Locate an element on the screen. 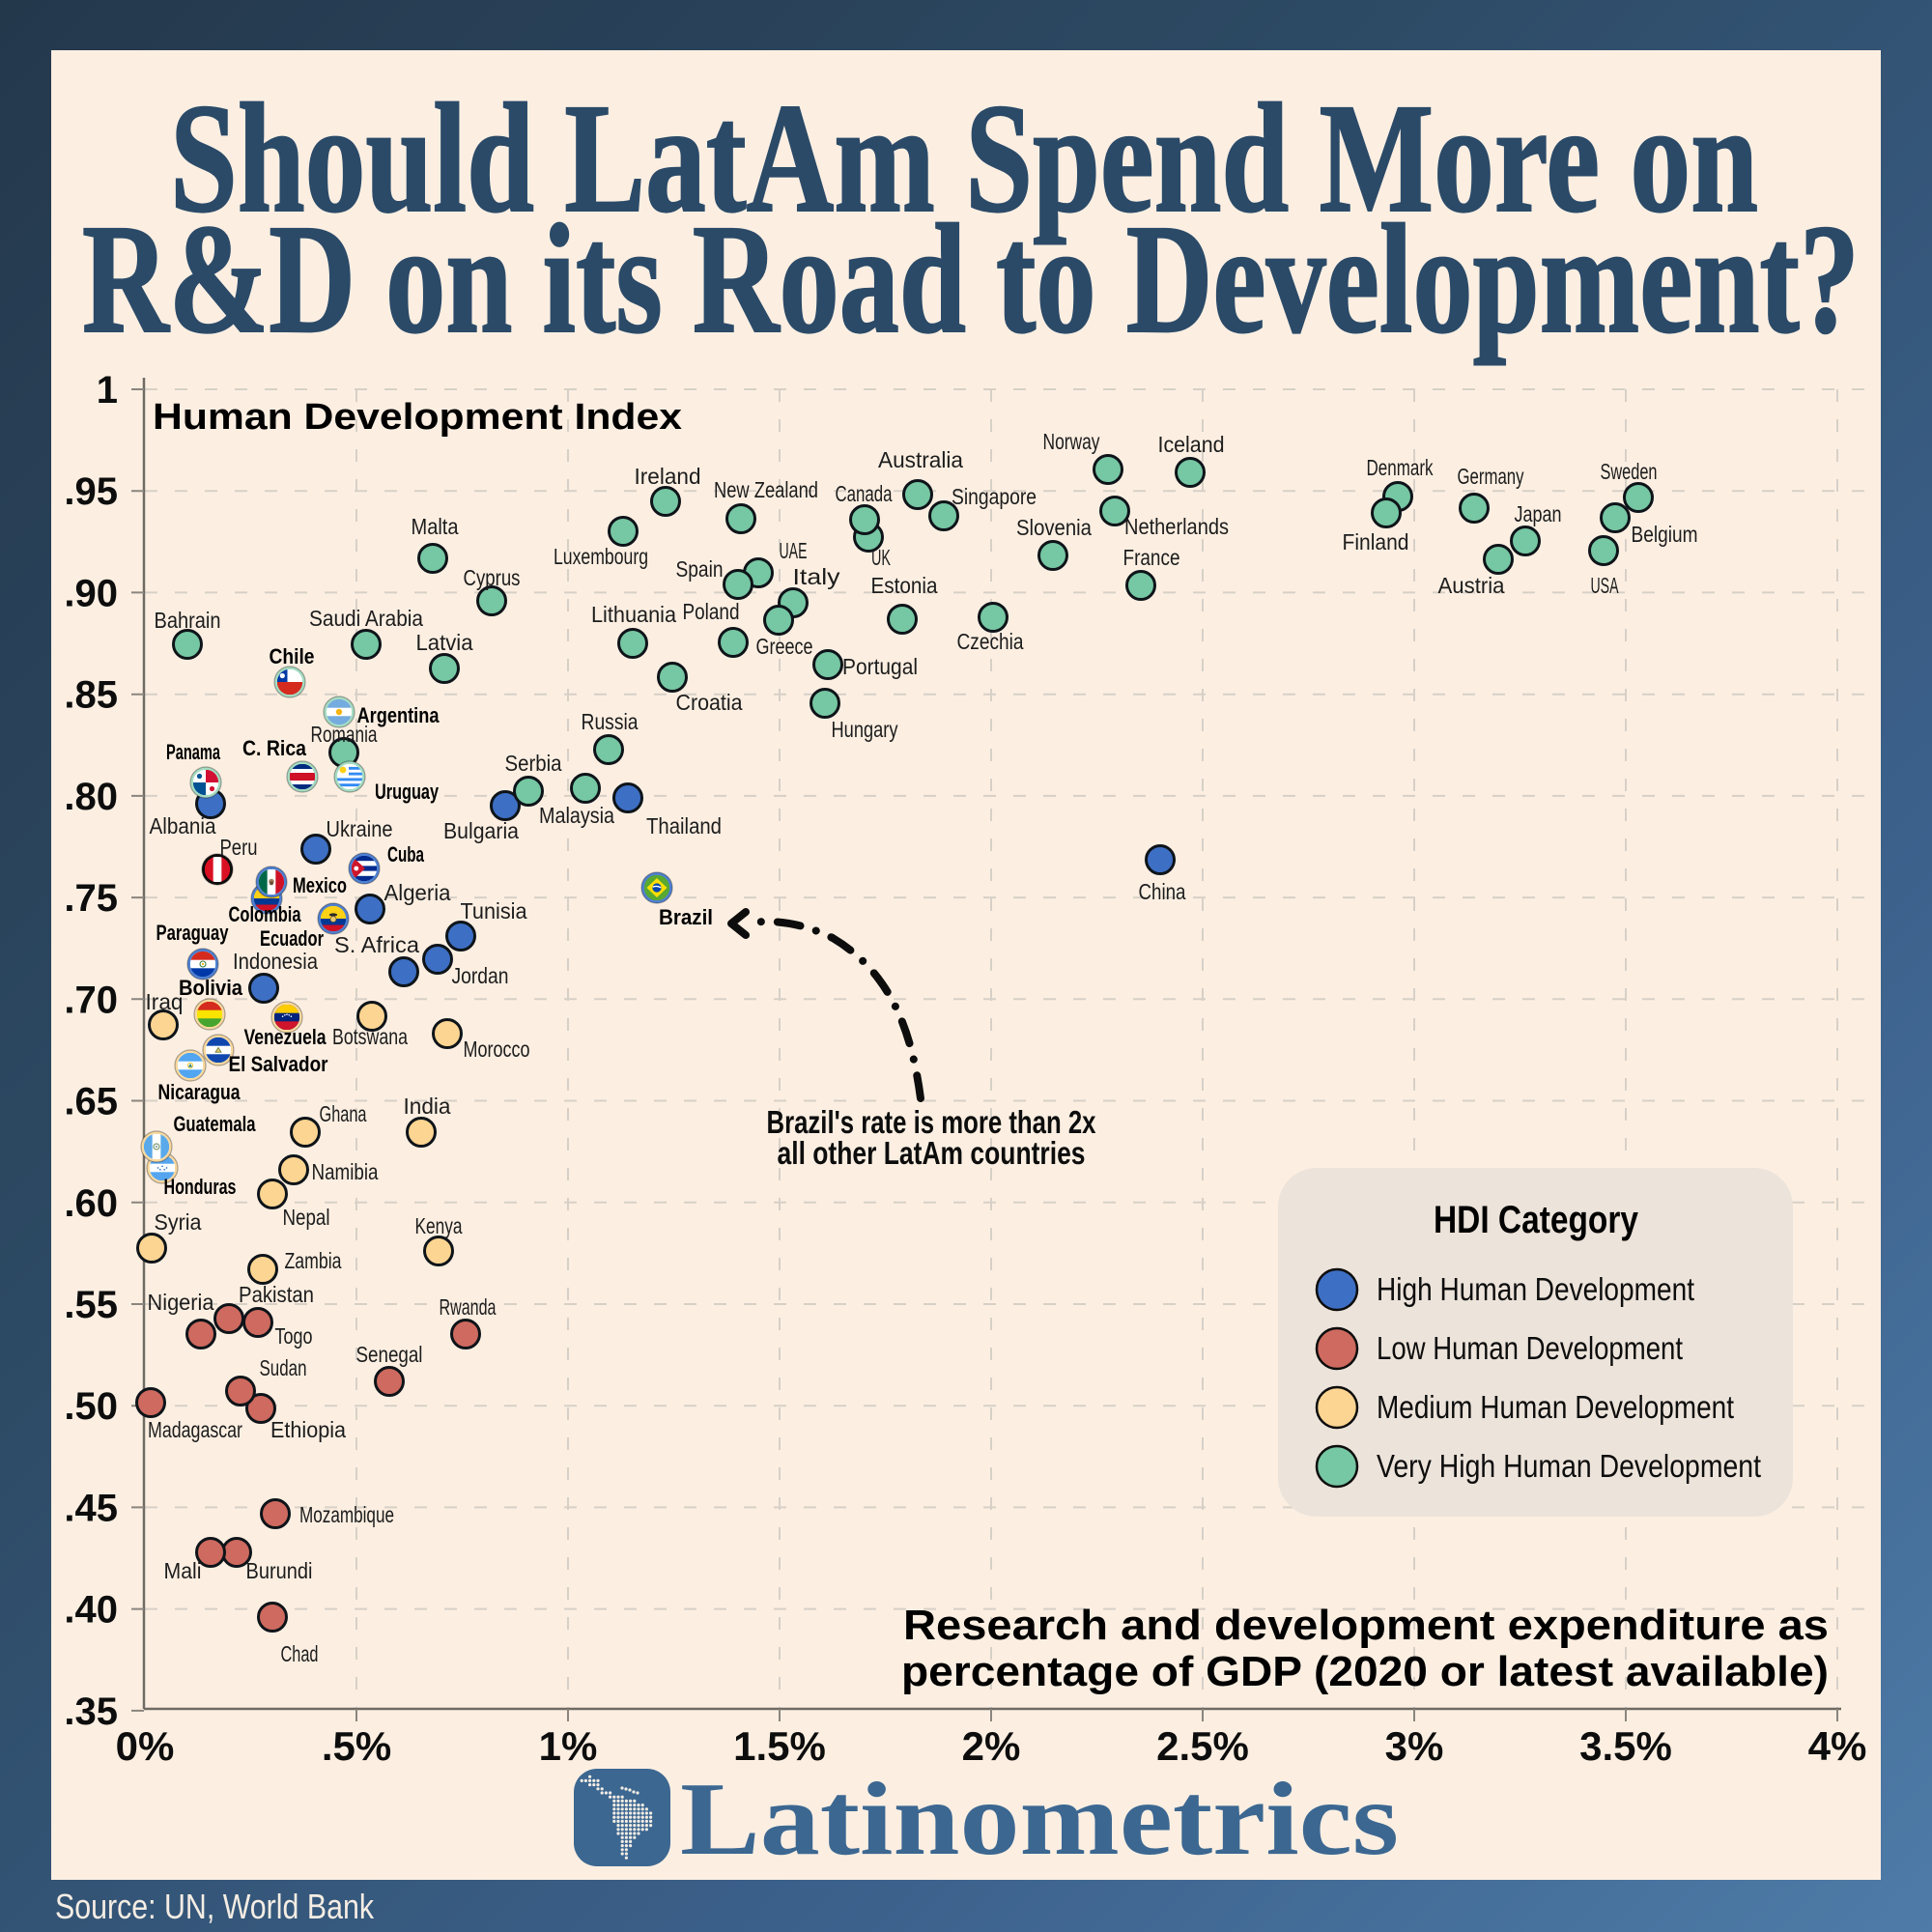 The image size is (1932, 1932). svg-text: Bolivia is located at coordinates (211, 988).